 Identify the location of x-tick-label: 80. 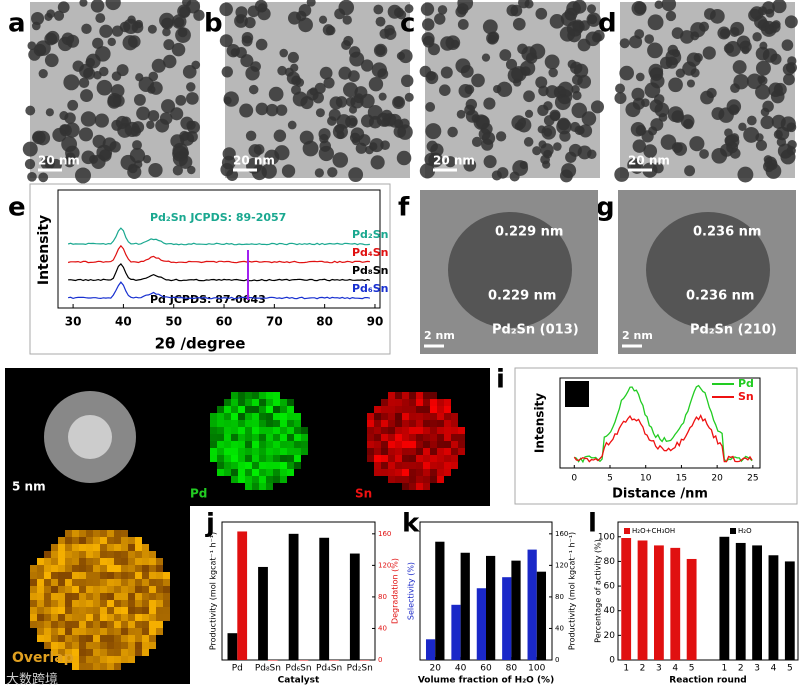
(324, 322).